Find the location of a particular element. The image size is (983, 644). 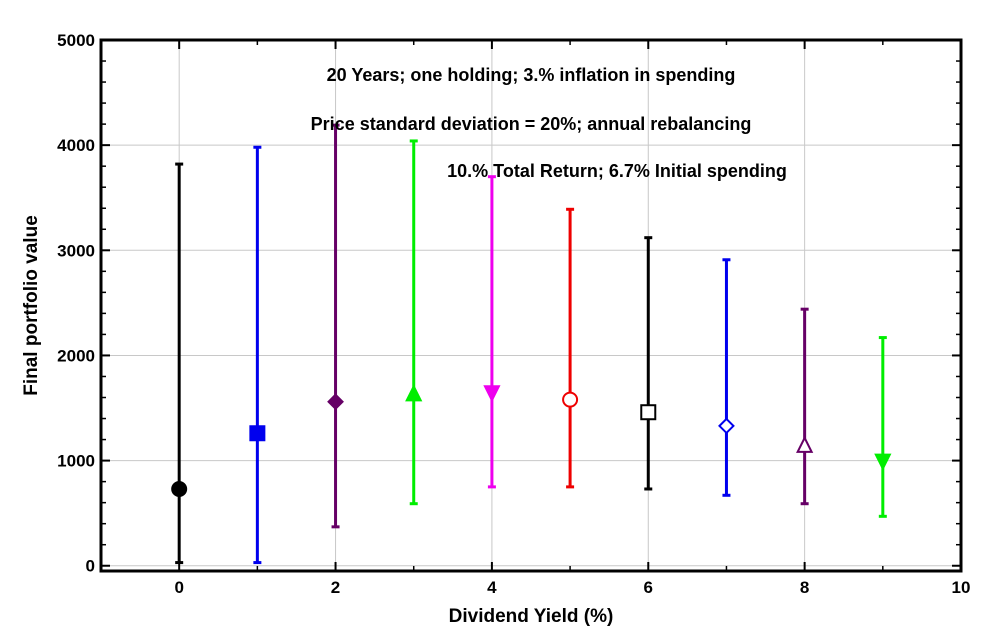

x-tick-label: 6 is located at coordinates (648, 587).